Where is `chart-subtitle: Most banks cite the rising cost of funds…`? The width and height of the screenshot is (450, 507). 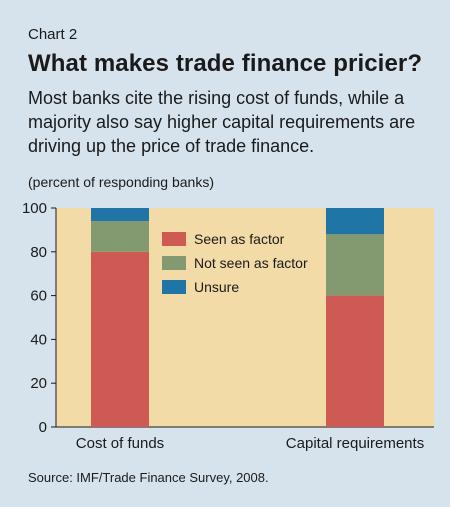 chart-subtitle: Most banks cite the rising cost of funds… is located at coordinates (222, 122).